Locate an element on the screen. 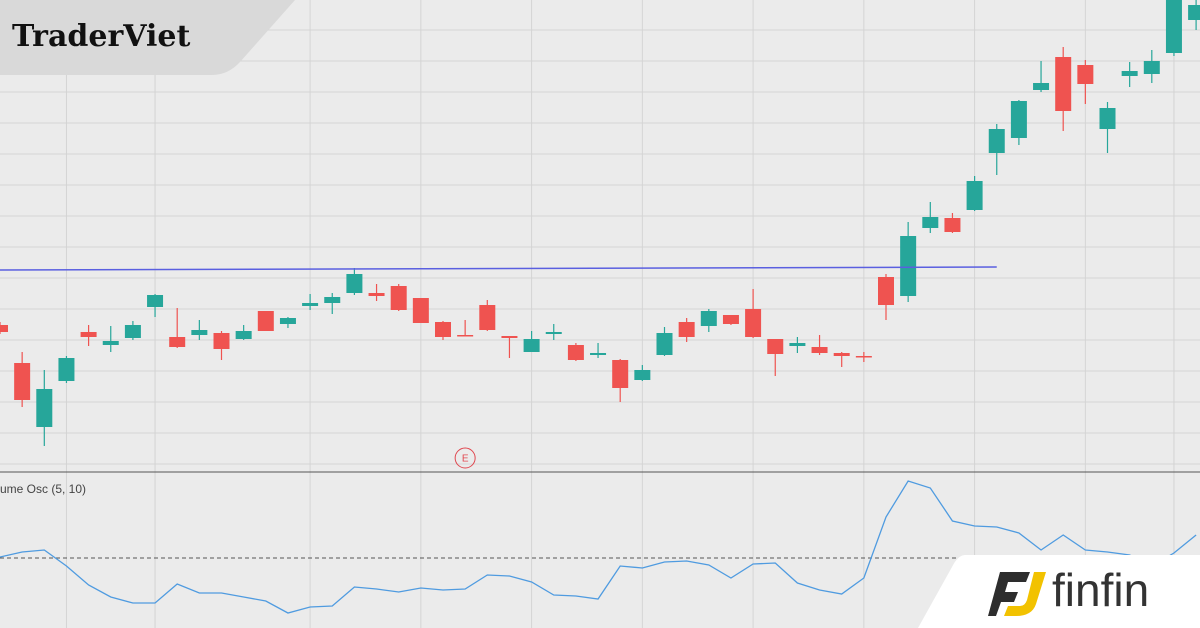 The width and height of the screenshot is (1200, 628). event-marker is located at coordinates (465, 458).